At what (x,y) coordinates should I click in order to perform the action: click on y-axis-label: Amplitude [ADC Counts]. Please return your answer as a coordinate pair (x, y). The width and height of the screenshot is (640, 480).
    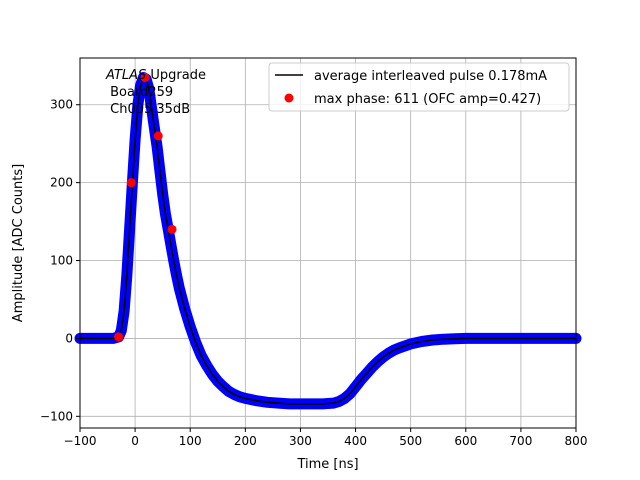
    Looking at the image, I should click on (18, 243).